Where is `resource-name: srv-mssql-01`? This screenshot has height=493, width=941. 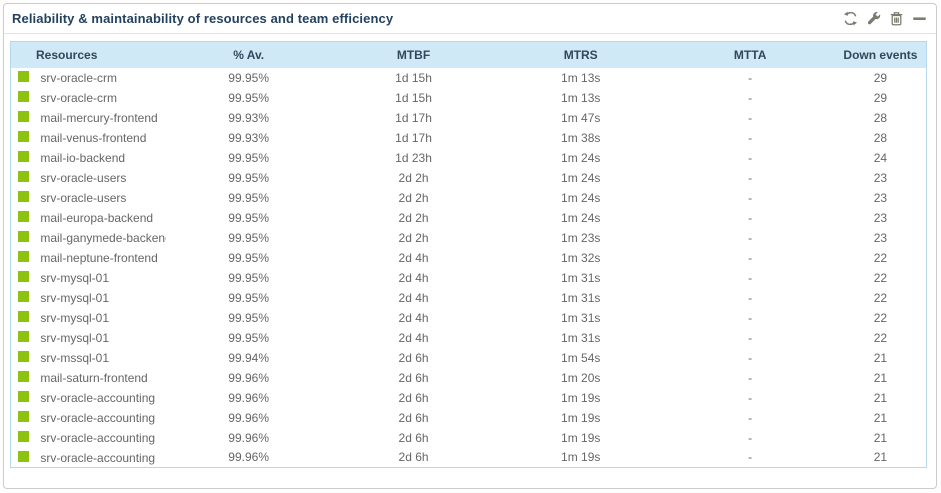
resource-name: srv-mssql-01 is located at coordinates (75, 357).